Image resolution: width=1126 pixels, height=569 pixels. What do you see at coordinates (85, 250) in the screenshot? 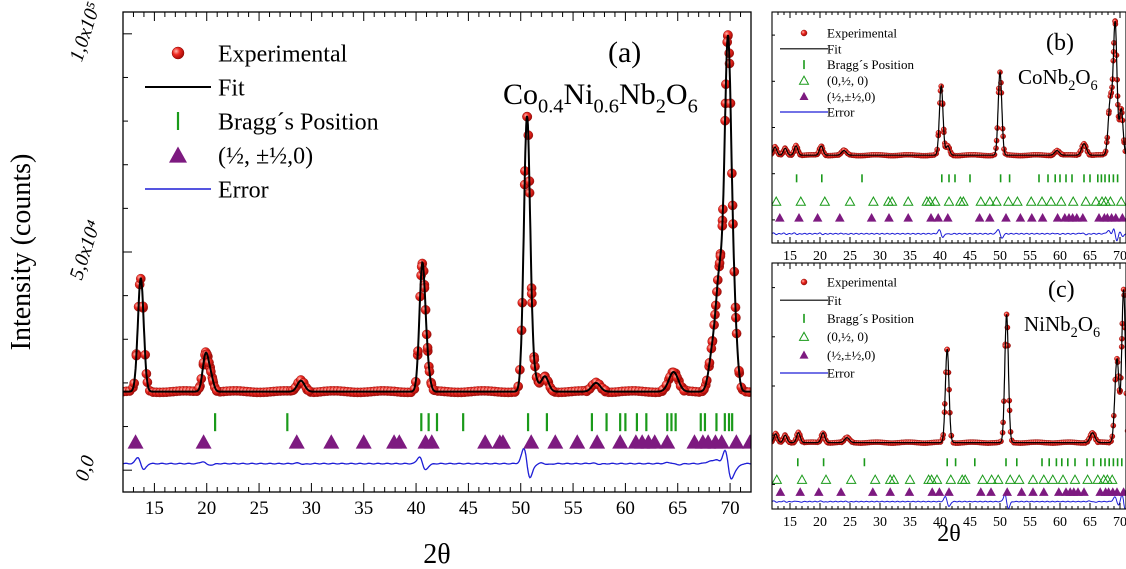
I see `y-tick-label: 5,0x10⁴` at bounding box center [85, 250].